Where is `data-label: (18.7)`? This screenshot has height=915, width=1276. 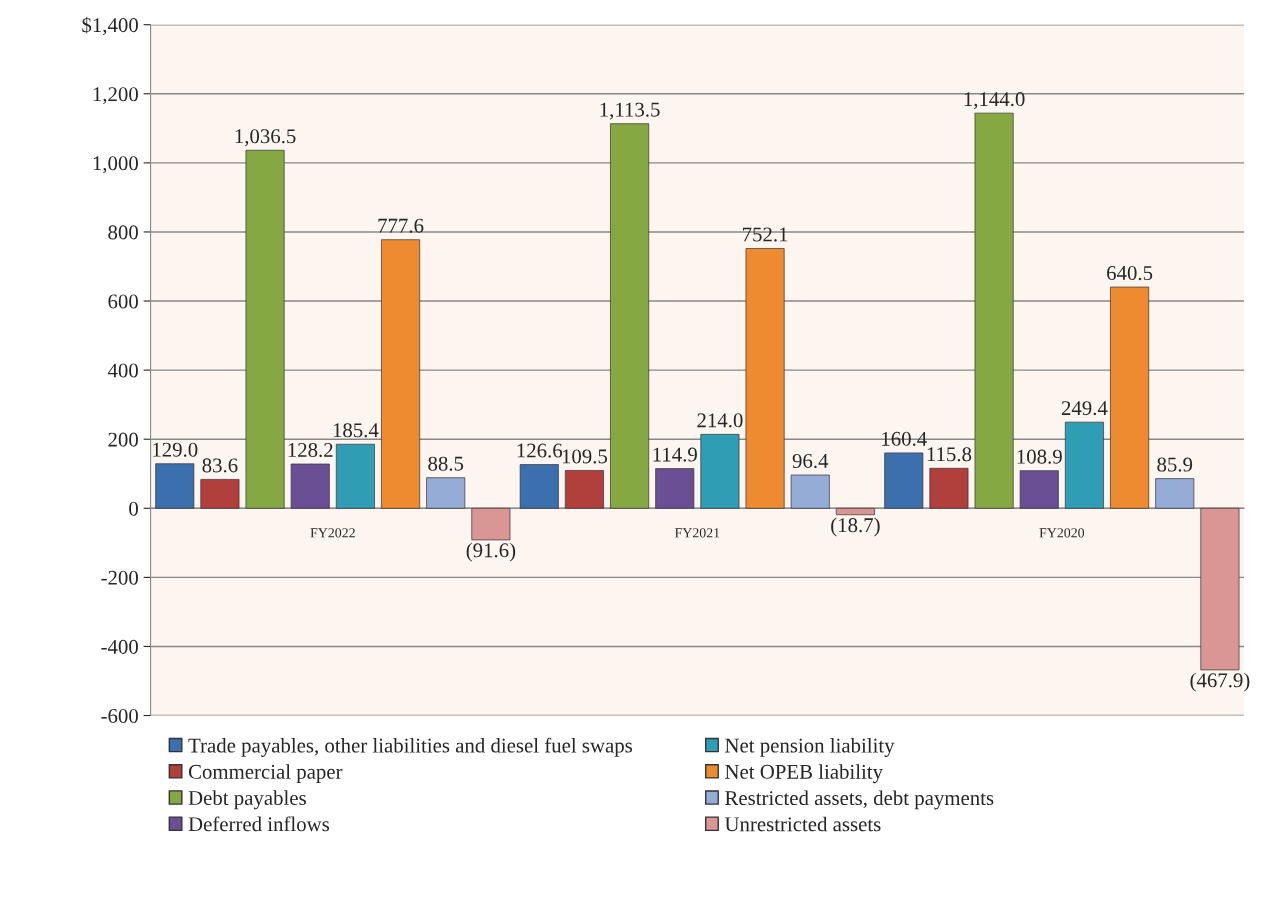
data-label: (18.7) is located at coordinates (855, 527).